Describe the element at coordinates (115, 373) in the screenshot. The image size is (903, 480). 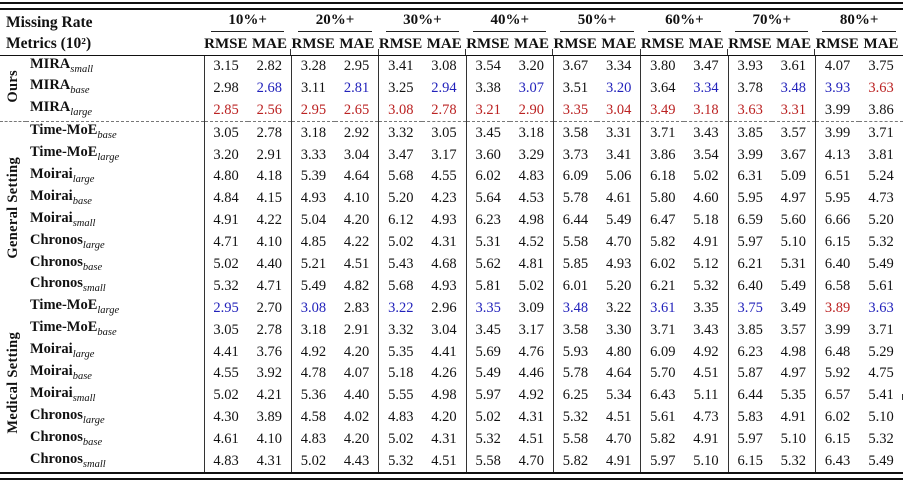
I see `model-name: Moiraibase` at that location.